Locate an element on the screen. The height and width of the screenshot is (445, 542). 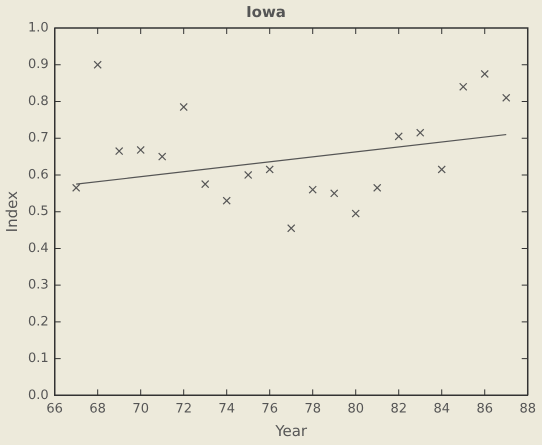
y-axis-title: Index is located at coordinates (11, 211).